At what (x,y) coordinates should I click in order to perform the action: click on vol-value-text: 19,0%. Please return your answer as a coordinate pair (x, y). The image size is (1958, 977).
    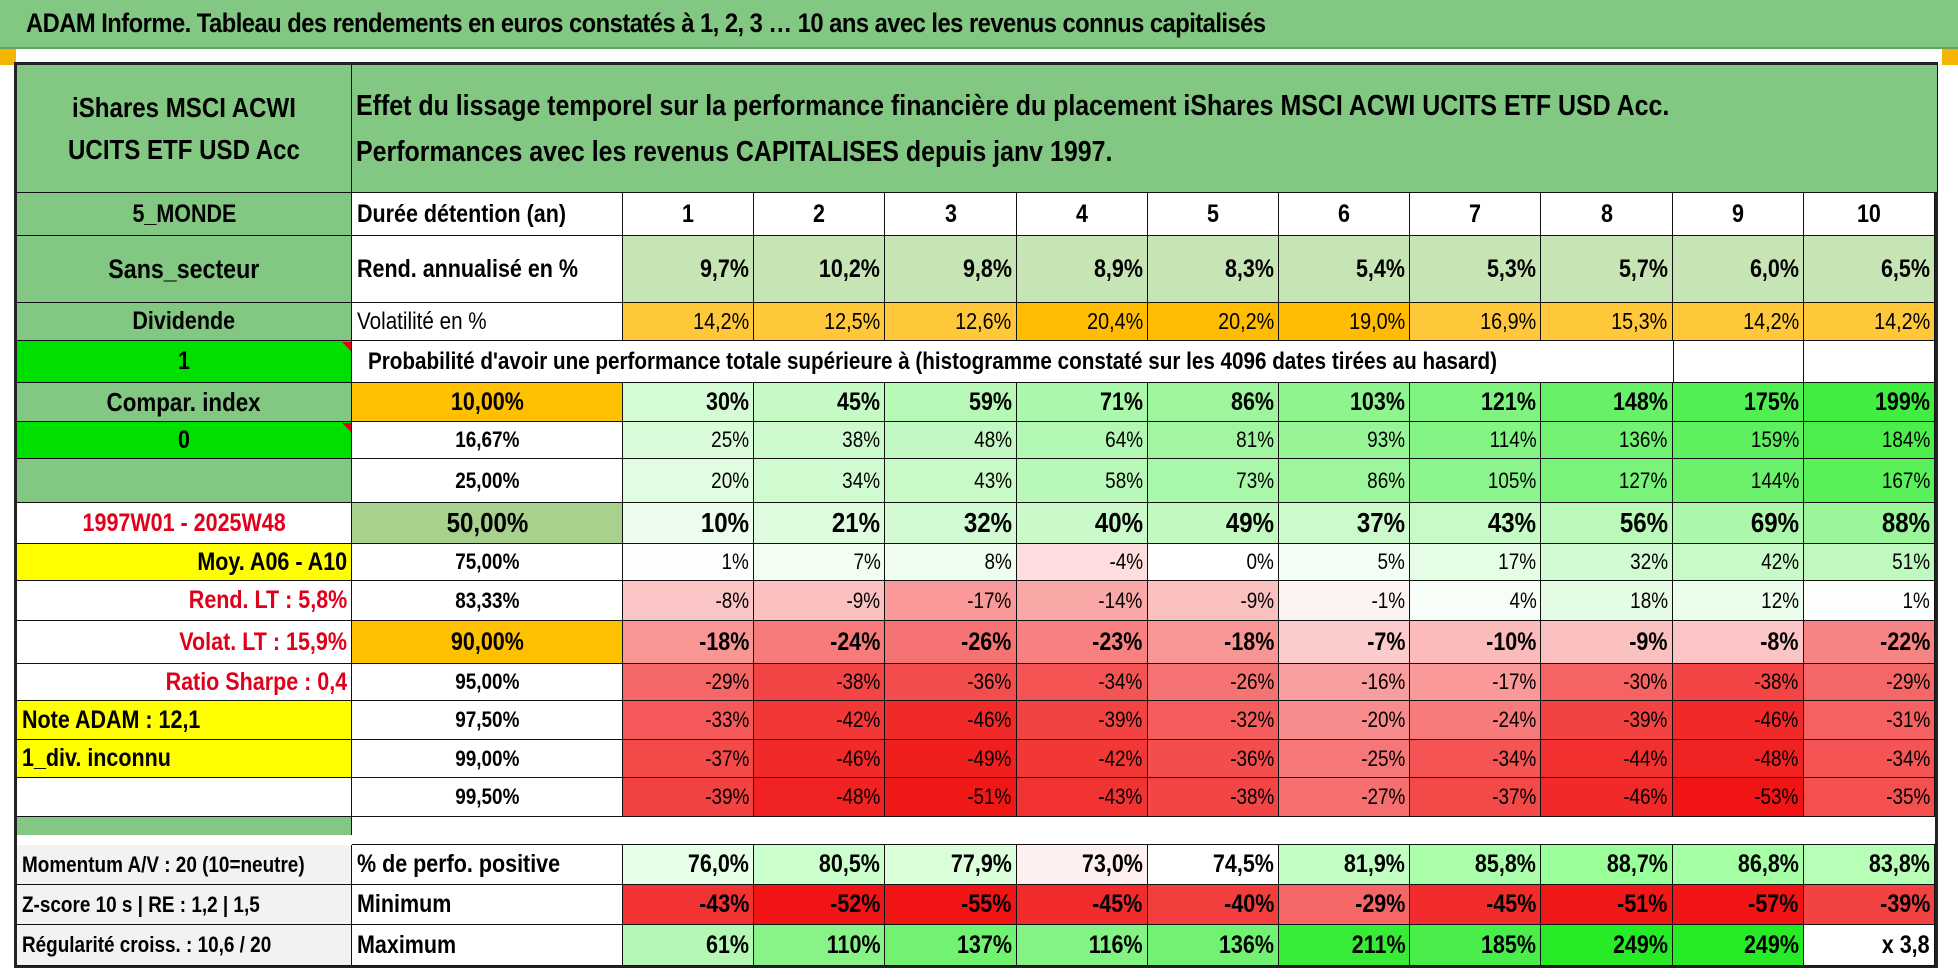
    Looking at the image, I should click on (1377, 321).